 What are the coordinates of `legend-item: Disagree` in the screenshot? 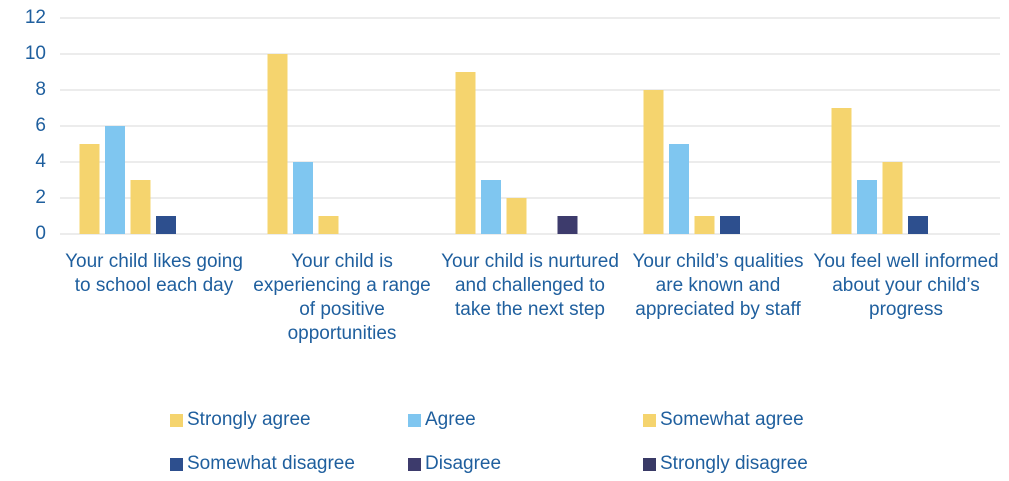 It's located at (525, 464).